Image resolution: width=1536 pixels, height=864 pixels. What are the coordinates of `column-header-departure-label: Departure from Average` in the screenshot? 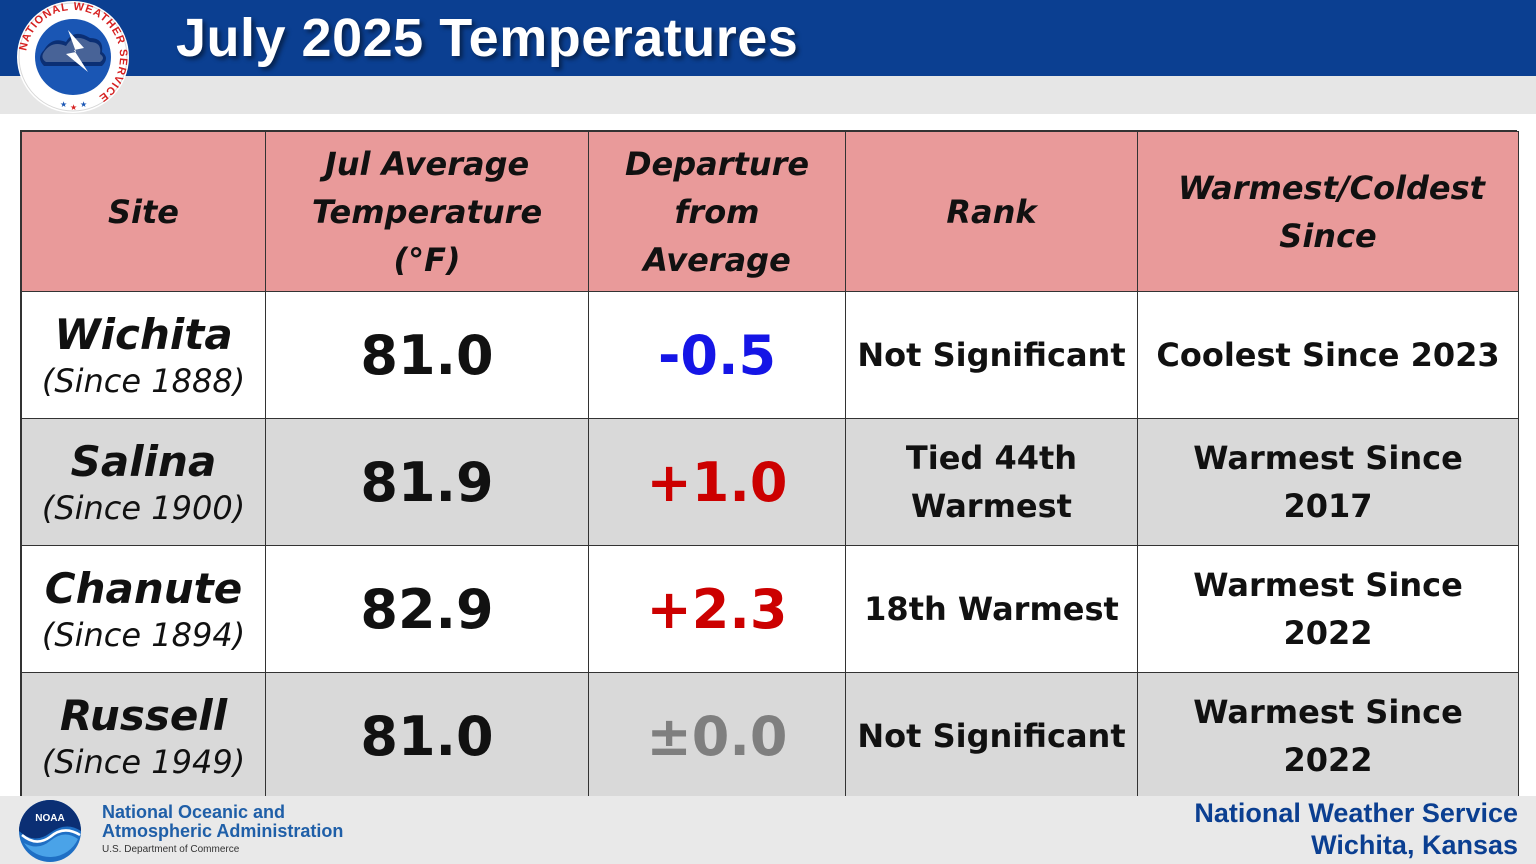 It's located at (717, 211).